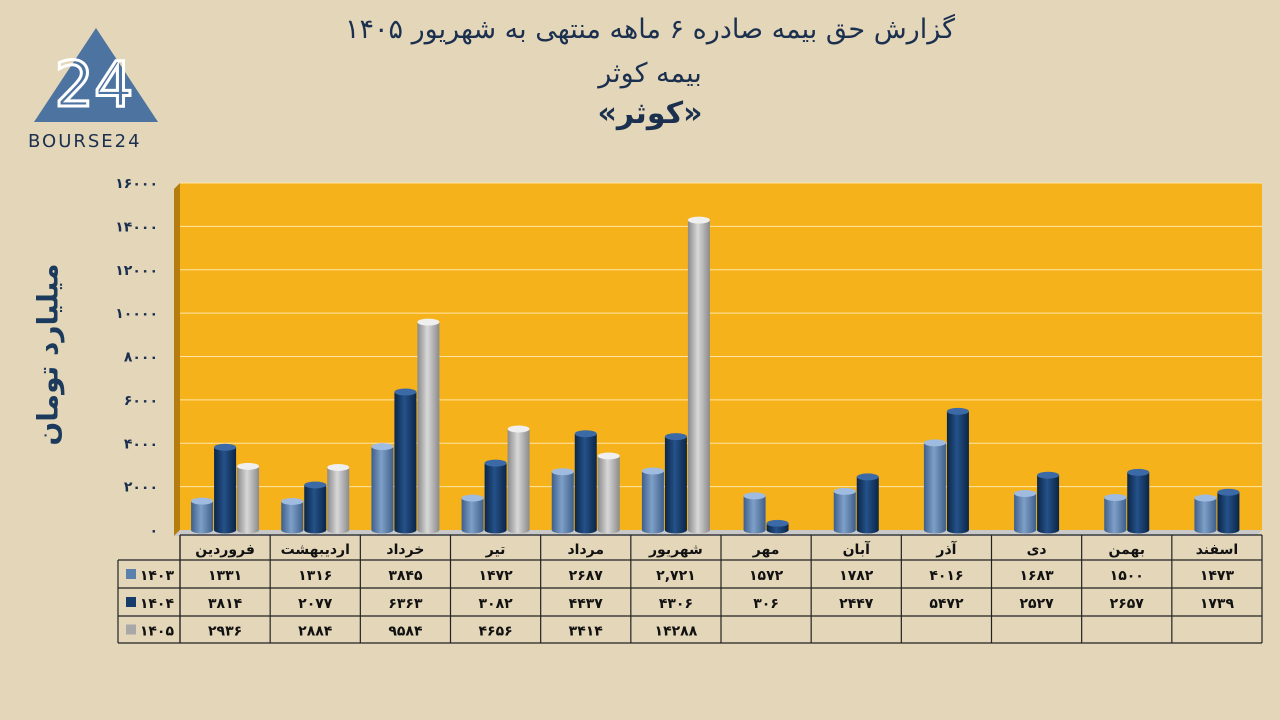  Describe the element at coordinates (136, 314) in the screenshot. I see `y-tick-label: ۱۰۰۰۰` at that location.